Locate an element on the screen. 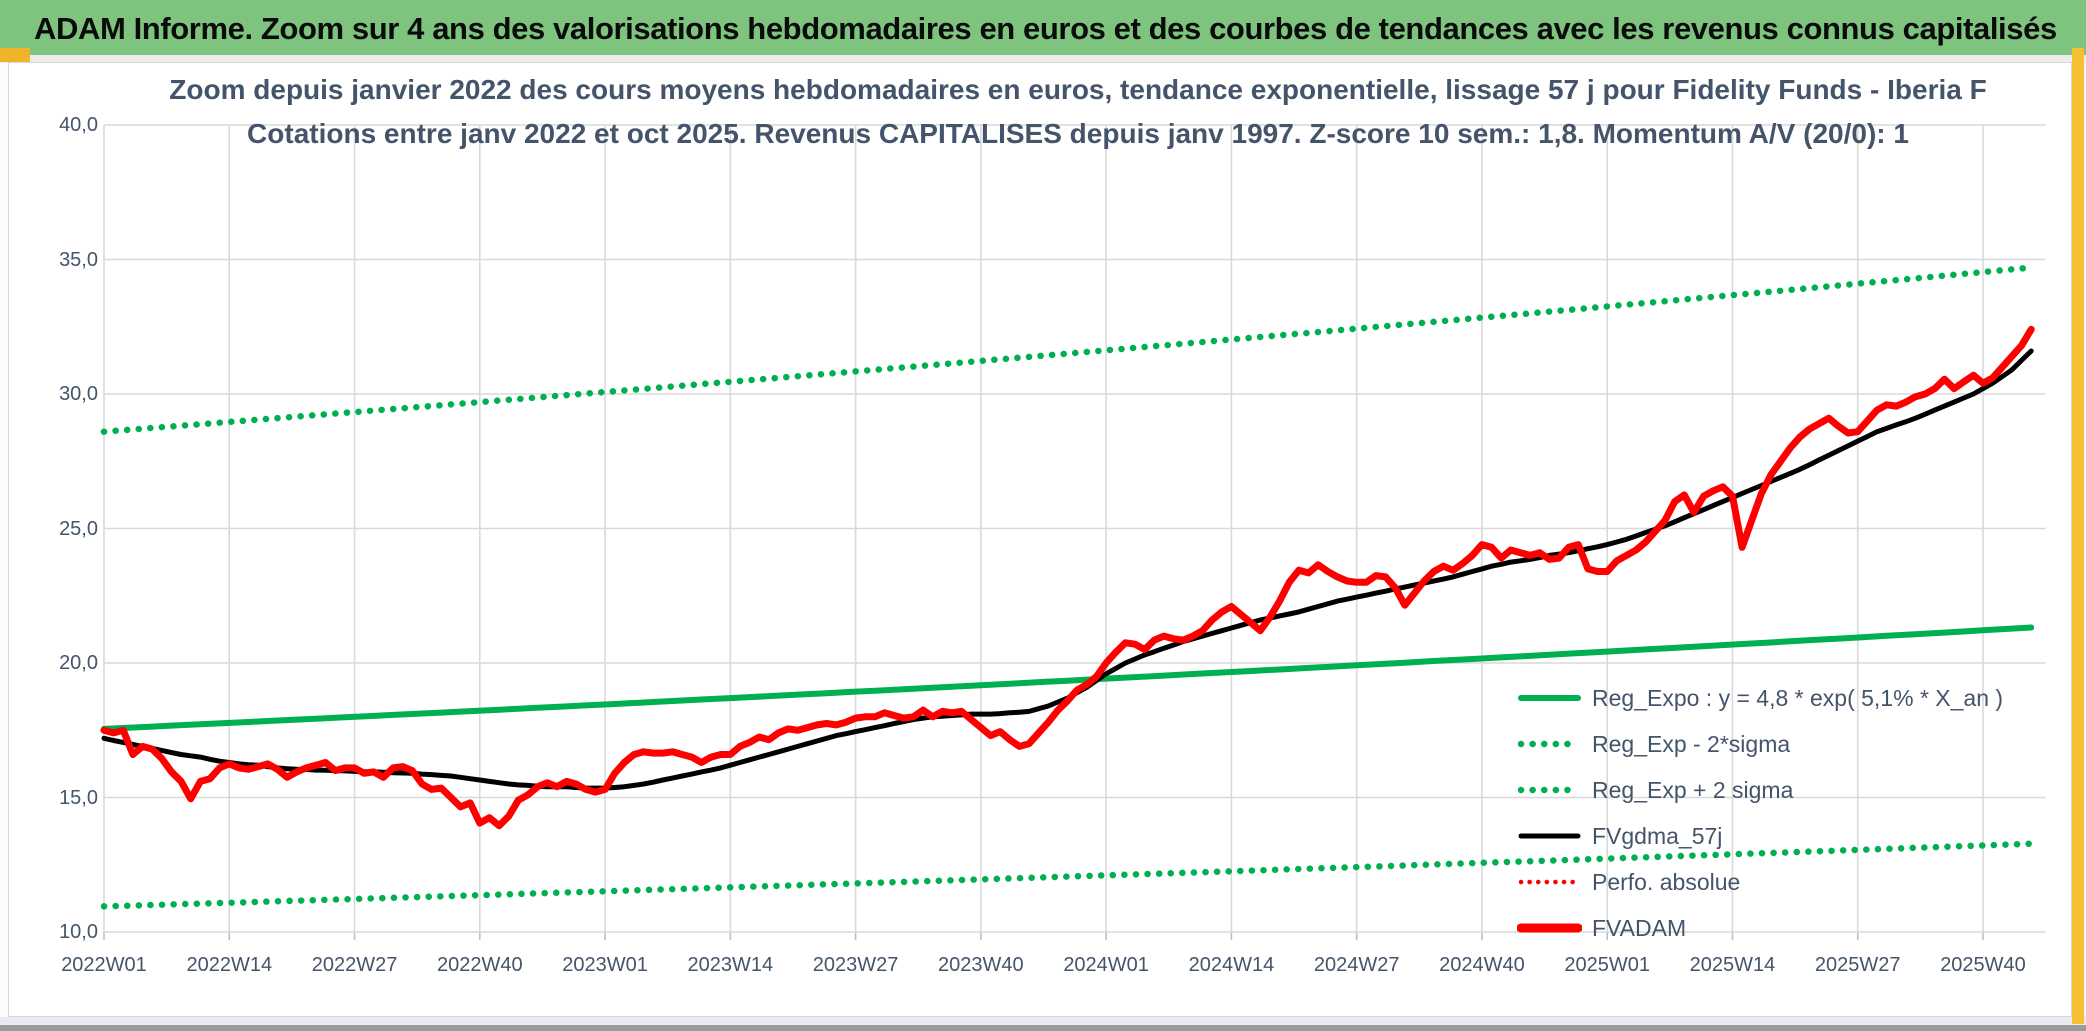 This screenshot has height=1031, width=2086. x-axis-label: 2025W40 is located at coordinates (1983, 965).